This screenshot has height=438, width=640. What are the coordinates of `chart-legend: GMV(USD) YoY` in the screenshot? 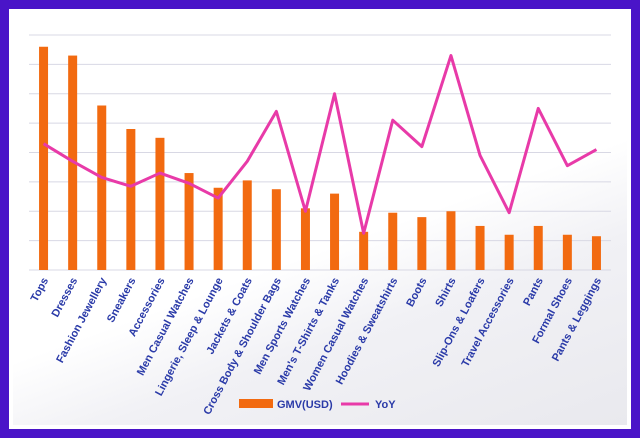 It's located at (317, 405).